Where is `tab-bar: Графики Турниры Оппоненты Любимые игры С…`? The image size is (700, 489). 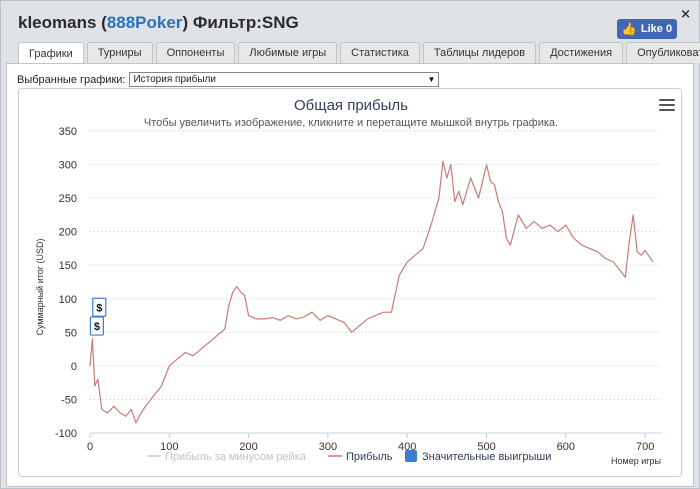
tab-bar: Графики Турниры Оппоненты Любимые игры С… is located at coordinates (359, 53).